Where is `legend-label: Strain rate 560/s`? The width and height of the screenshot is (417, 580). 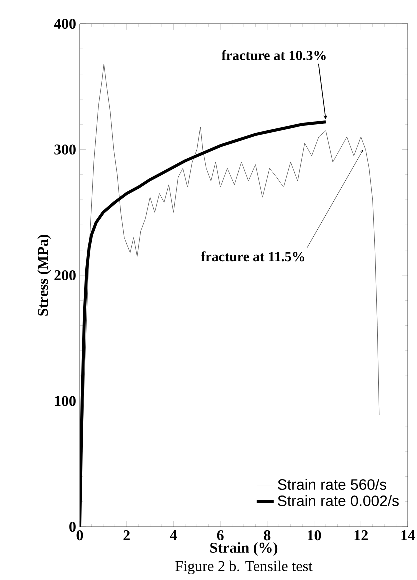 legend-label: Strain rate 560/s is located at coordinates (332, 484).